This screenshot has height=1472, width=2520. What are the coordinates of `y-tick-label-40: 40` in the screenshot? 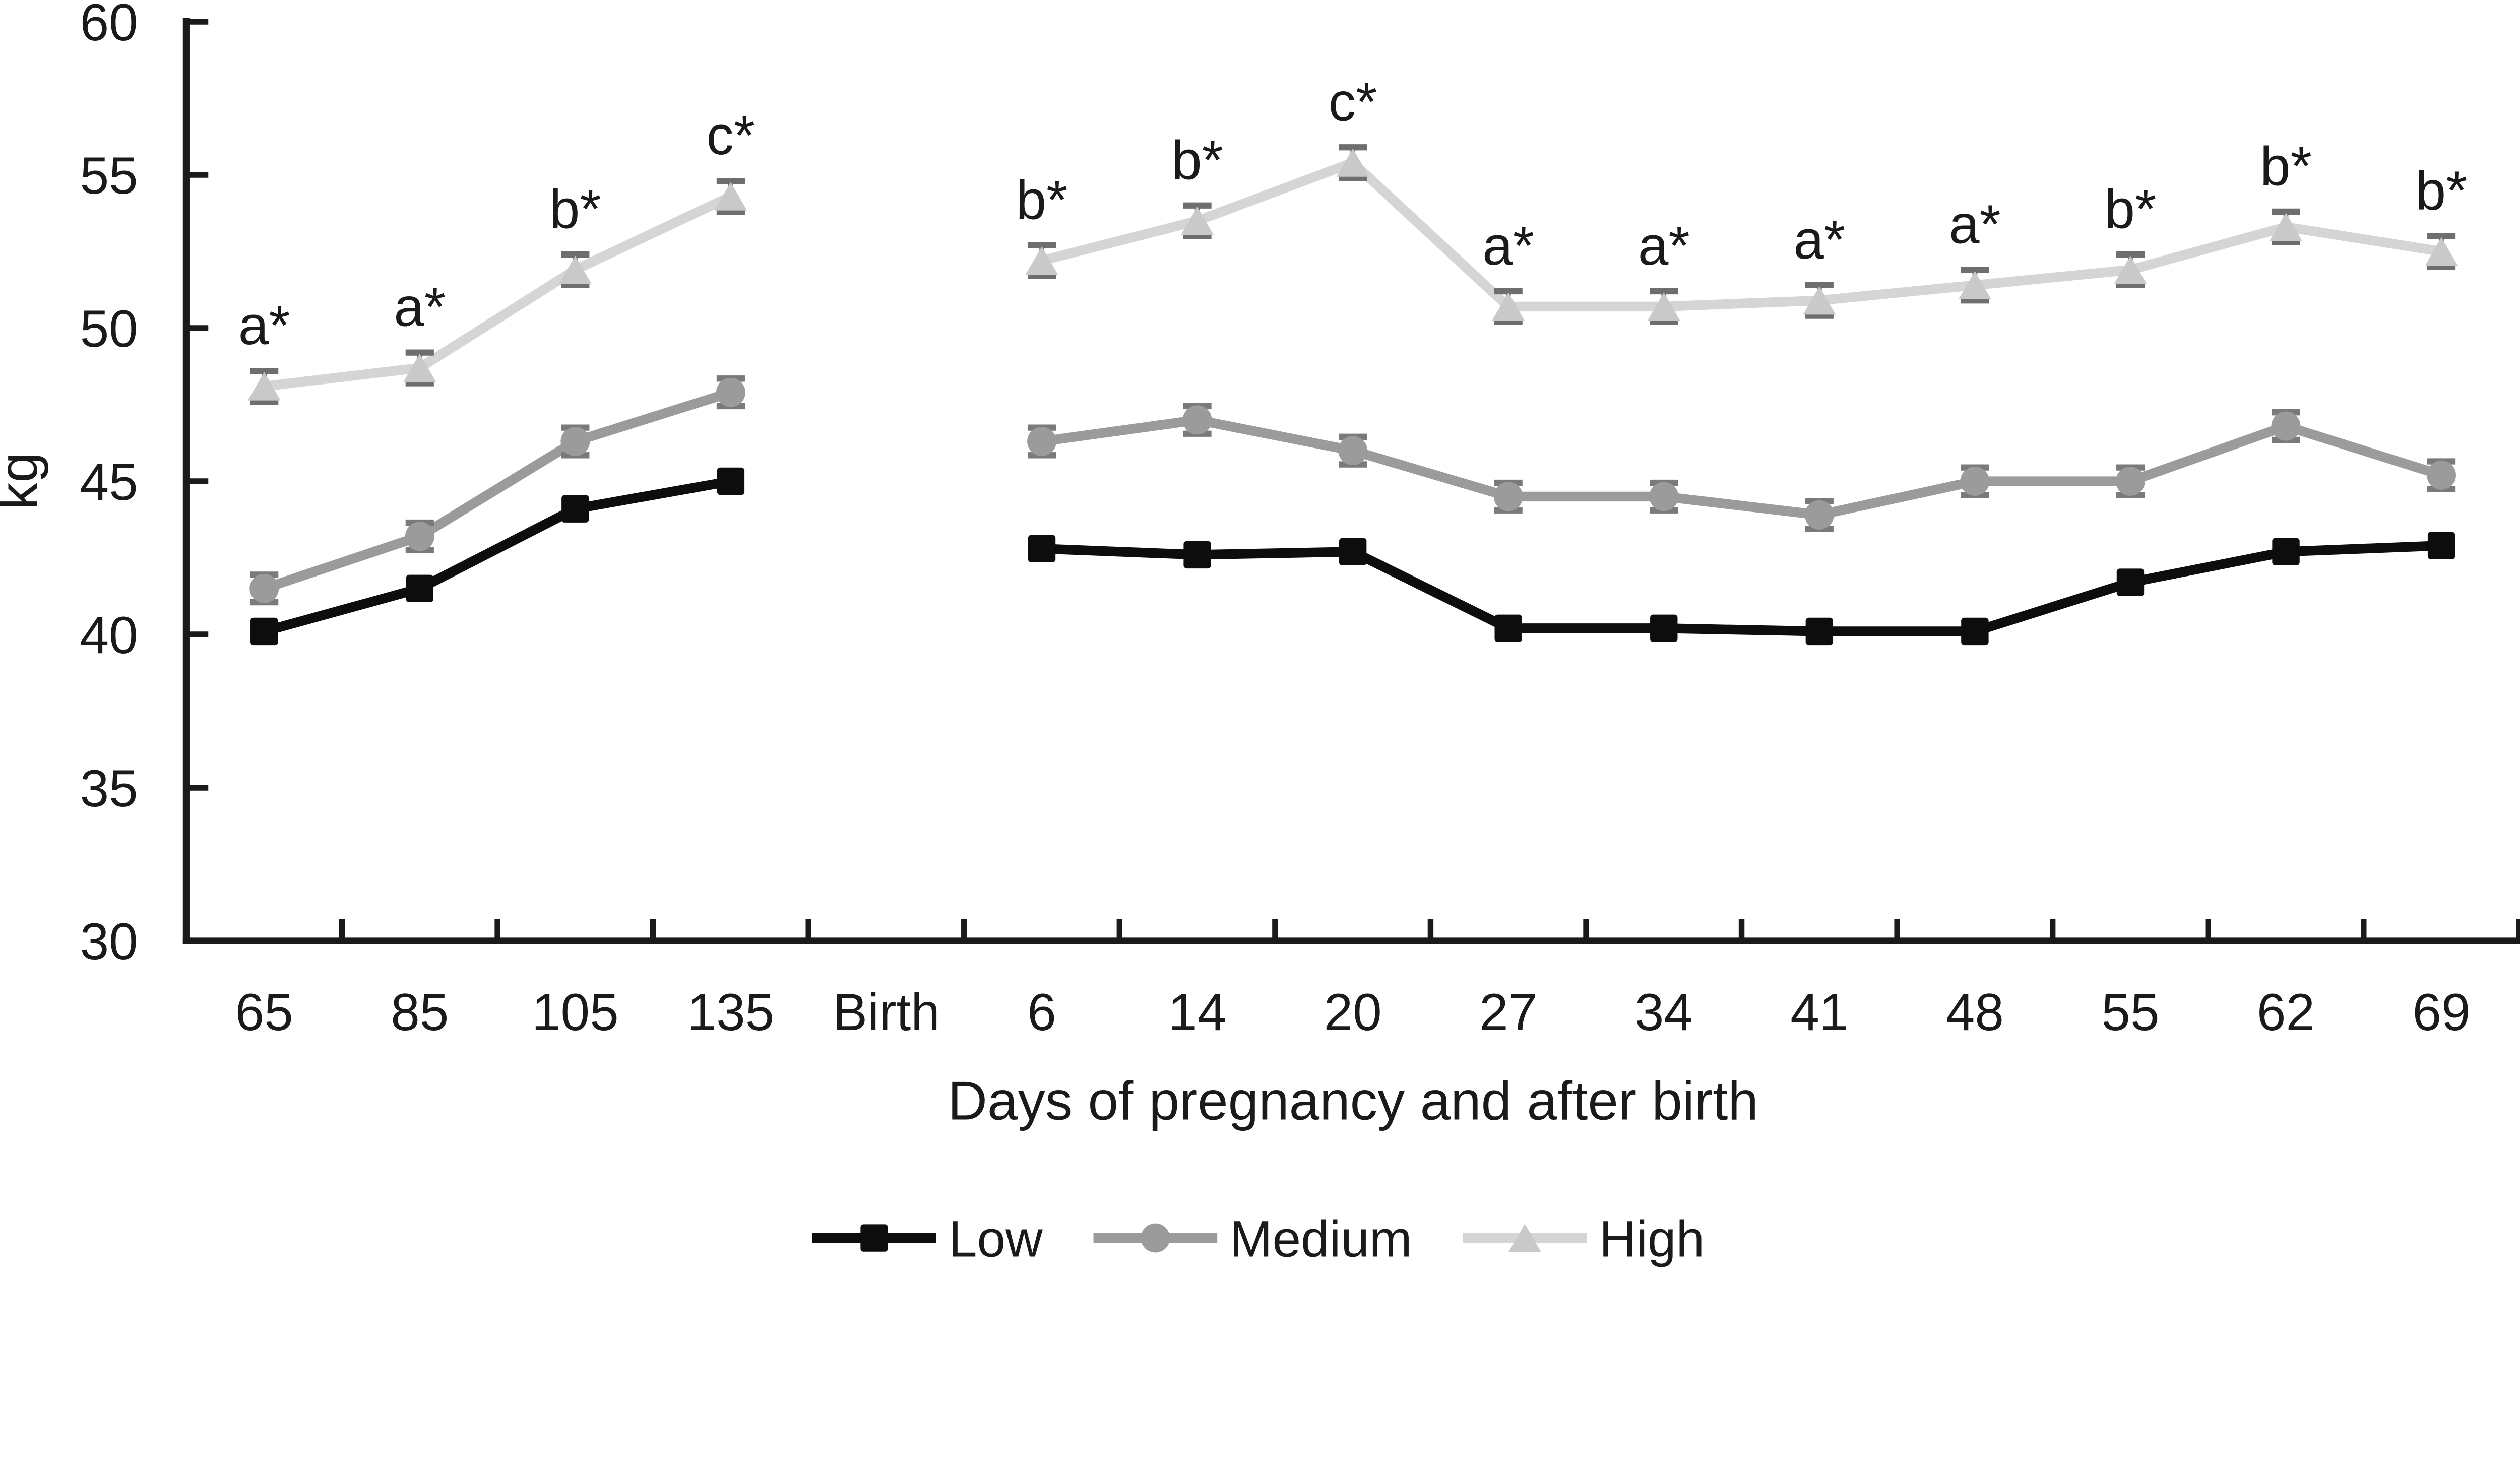 It's located at (109, 635).